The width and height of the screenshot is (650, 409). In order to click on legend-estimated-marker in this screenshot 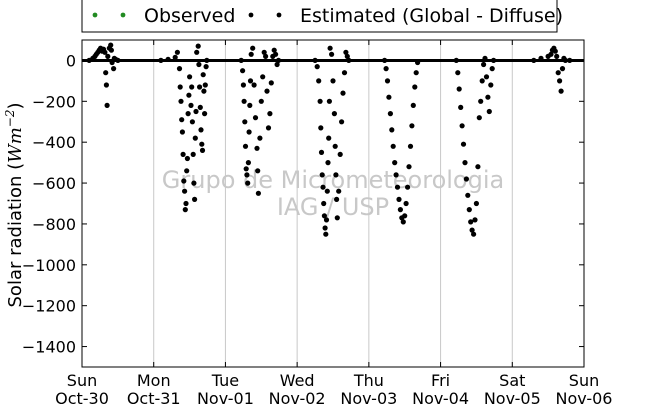, I will do `click(279, 15)`.